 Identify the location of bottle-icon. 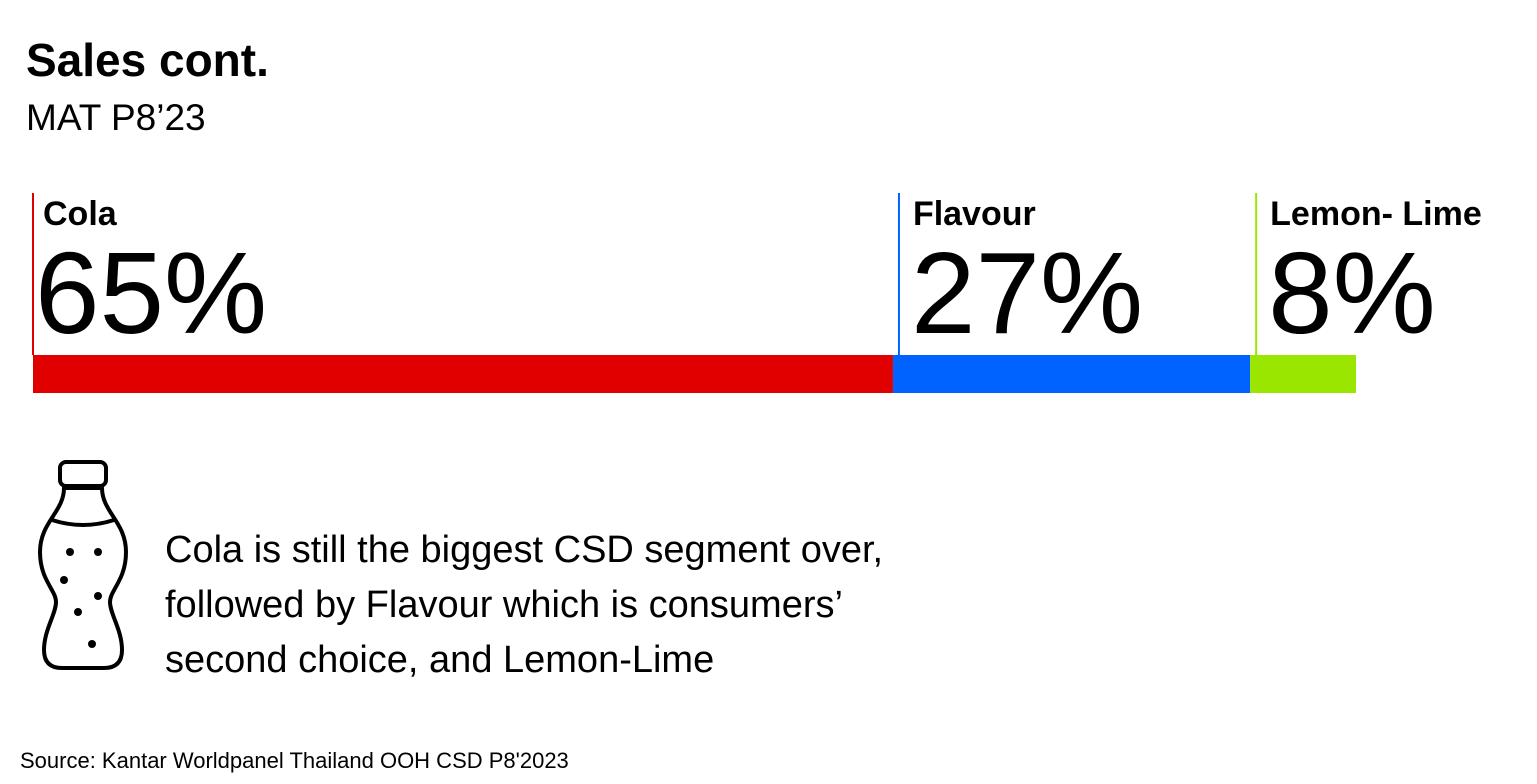
(83, 565).